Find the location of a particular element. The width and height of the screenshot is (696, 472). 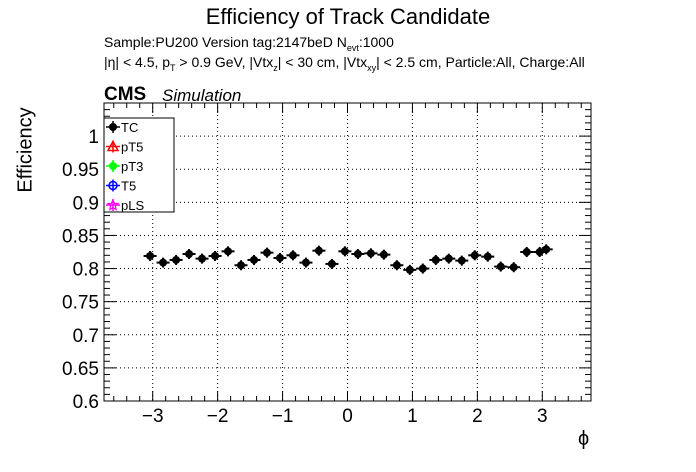

y-tick-label: 0.95 is located at coordinates (80, 170).